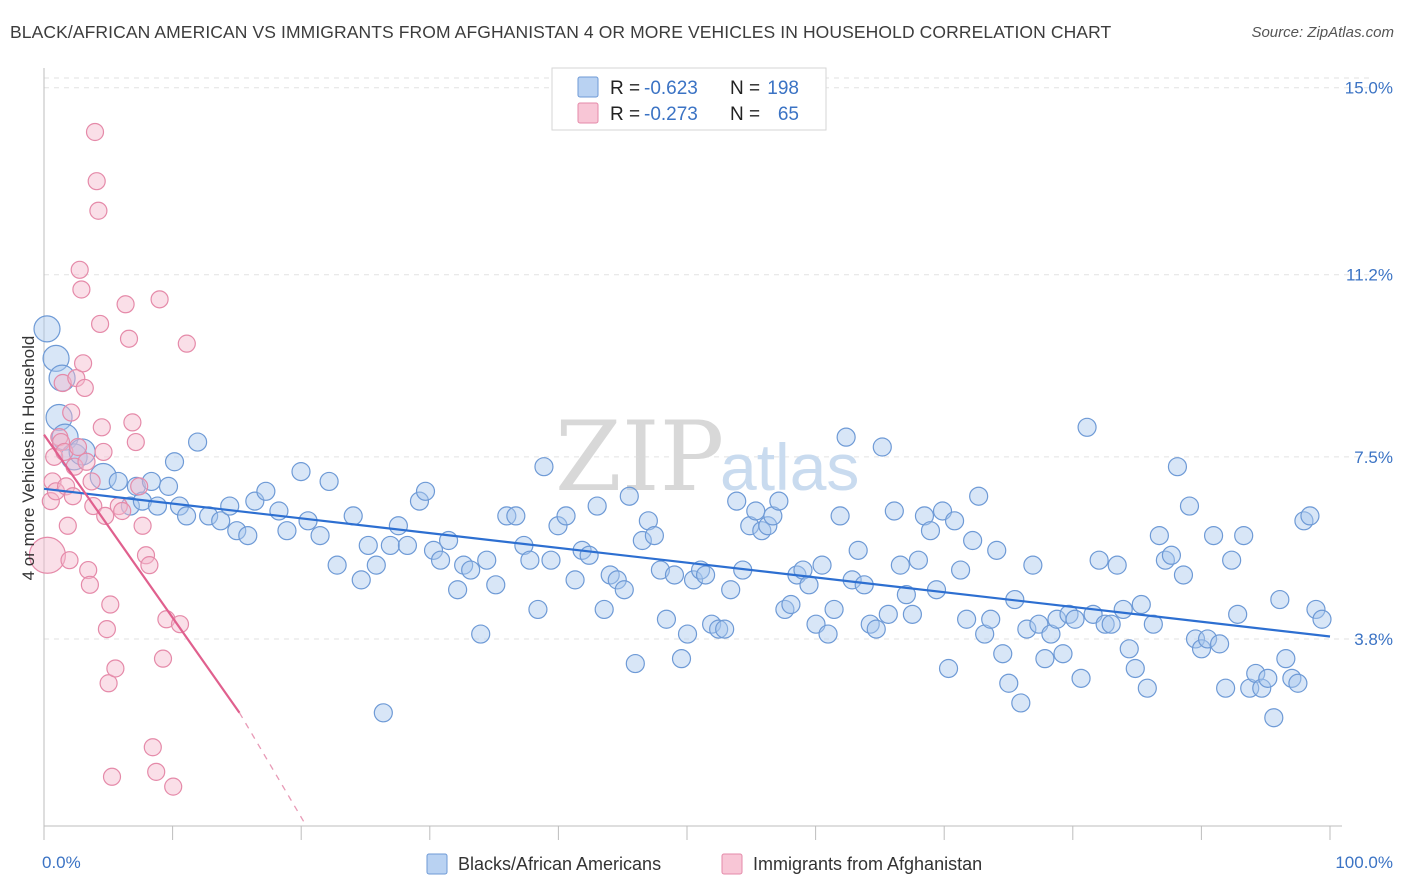  I want to click on legend-n-label-2: N =, so click(745, 114).